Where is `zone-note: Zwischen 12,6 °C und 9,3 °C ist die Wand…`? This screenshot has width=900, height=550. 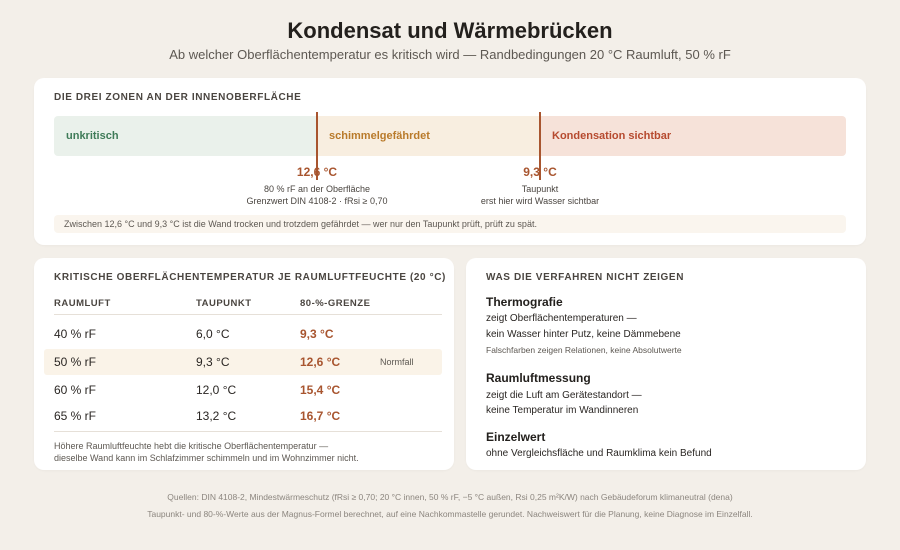 zone-note: Zwischen 12,6 °C und 9,3 °C ist die Wand… is located at coordinates (450, 224).